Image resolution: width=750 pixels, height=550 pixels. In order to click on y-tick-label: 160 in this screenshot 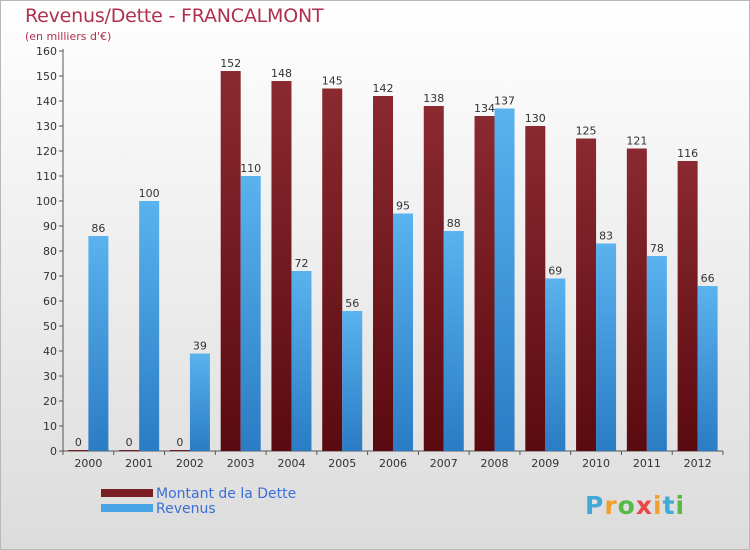, I will do `click(46, 51)`.